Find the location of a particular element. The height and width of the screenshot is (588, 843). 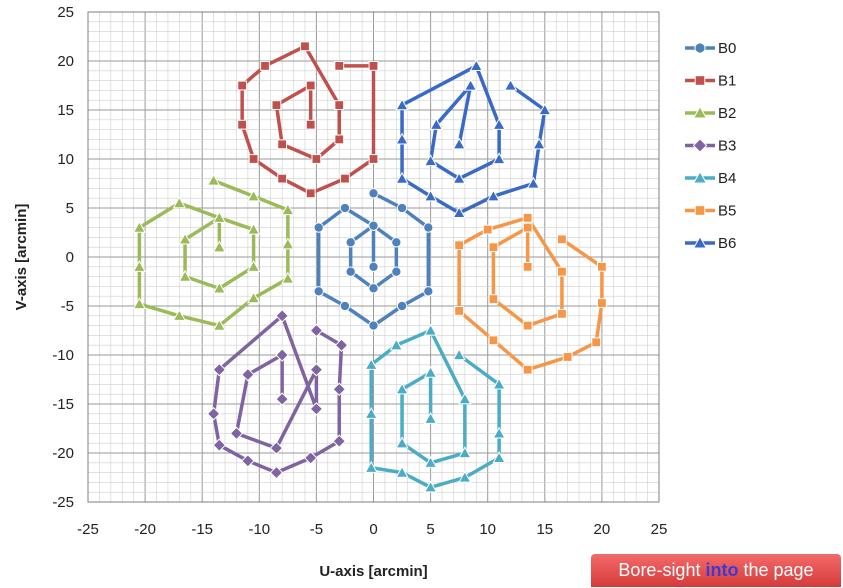

x-tick-label: 5 is located at coordinates (430, 529).